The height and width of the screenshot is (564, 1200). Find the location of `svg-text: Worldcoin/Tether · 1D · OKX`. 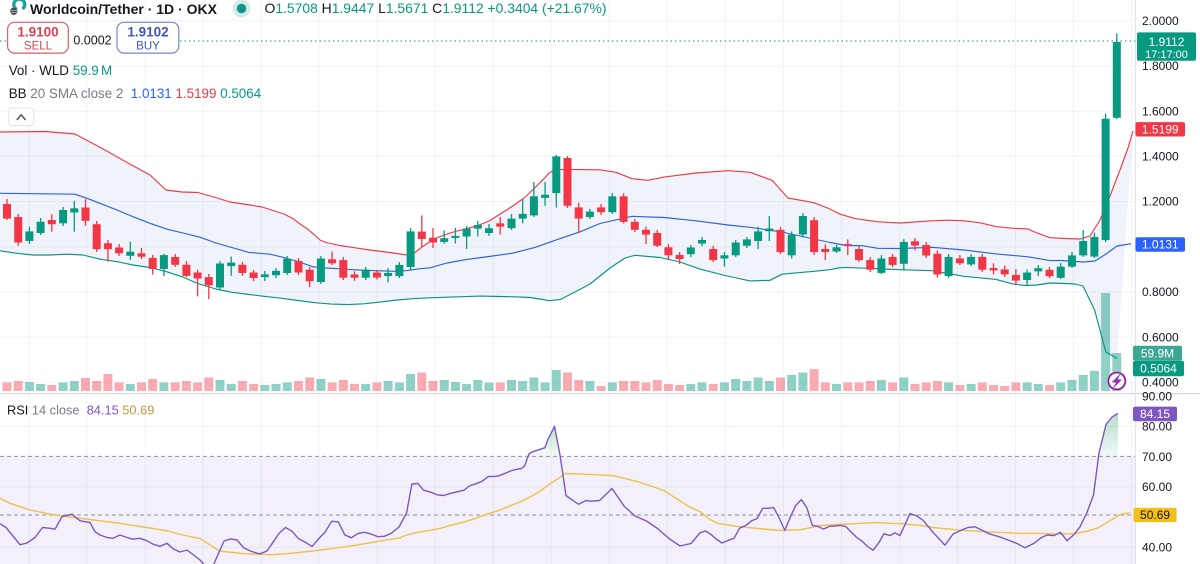

svg-text: Worldcoin/Tether · 1D · OKX is located at coordinates (124, 9).